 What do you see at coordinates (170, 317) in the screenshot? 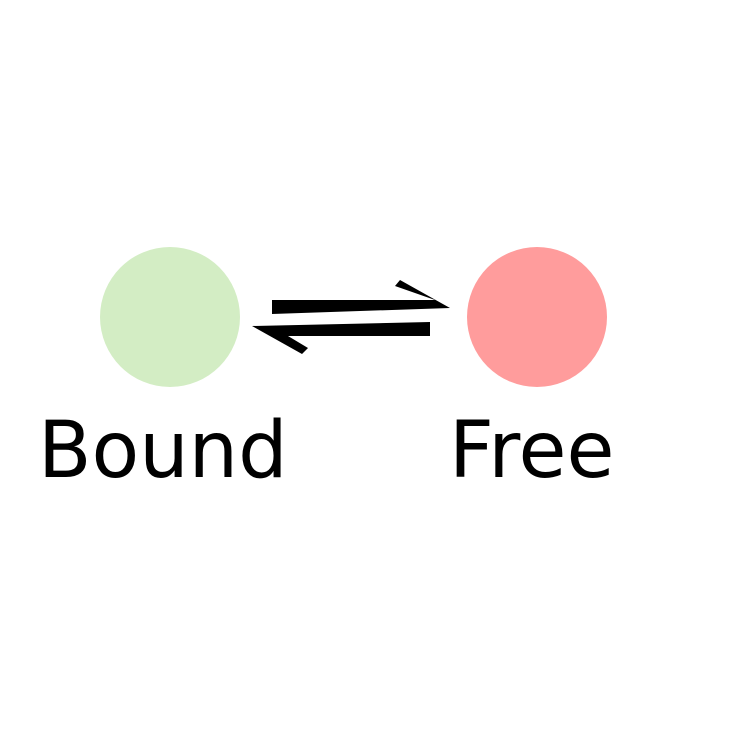
I see `bound-state-circle` at bounding box center [170, 317].